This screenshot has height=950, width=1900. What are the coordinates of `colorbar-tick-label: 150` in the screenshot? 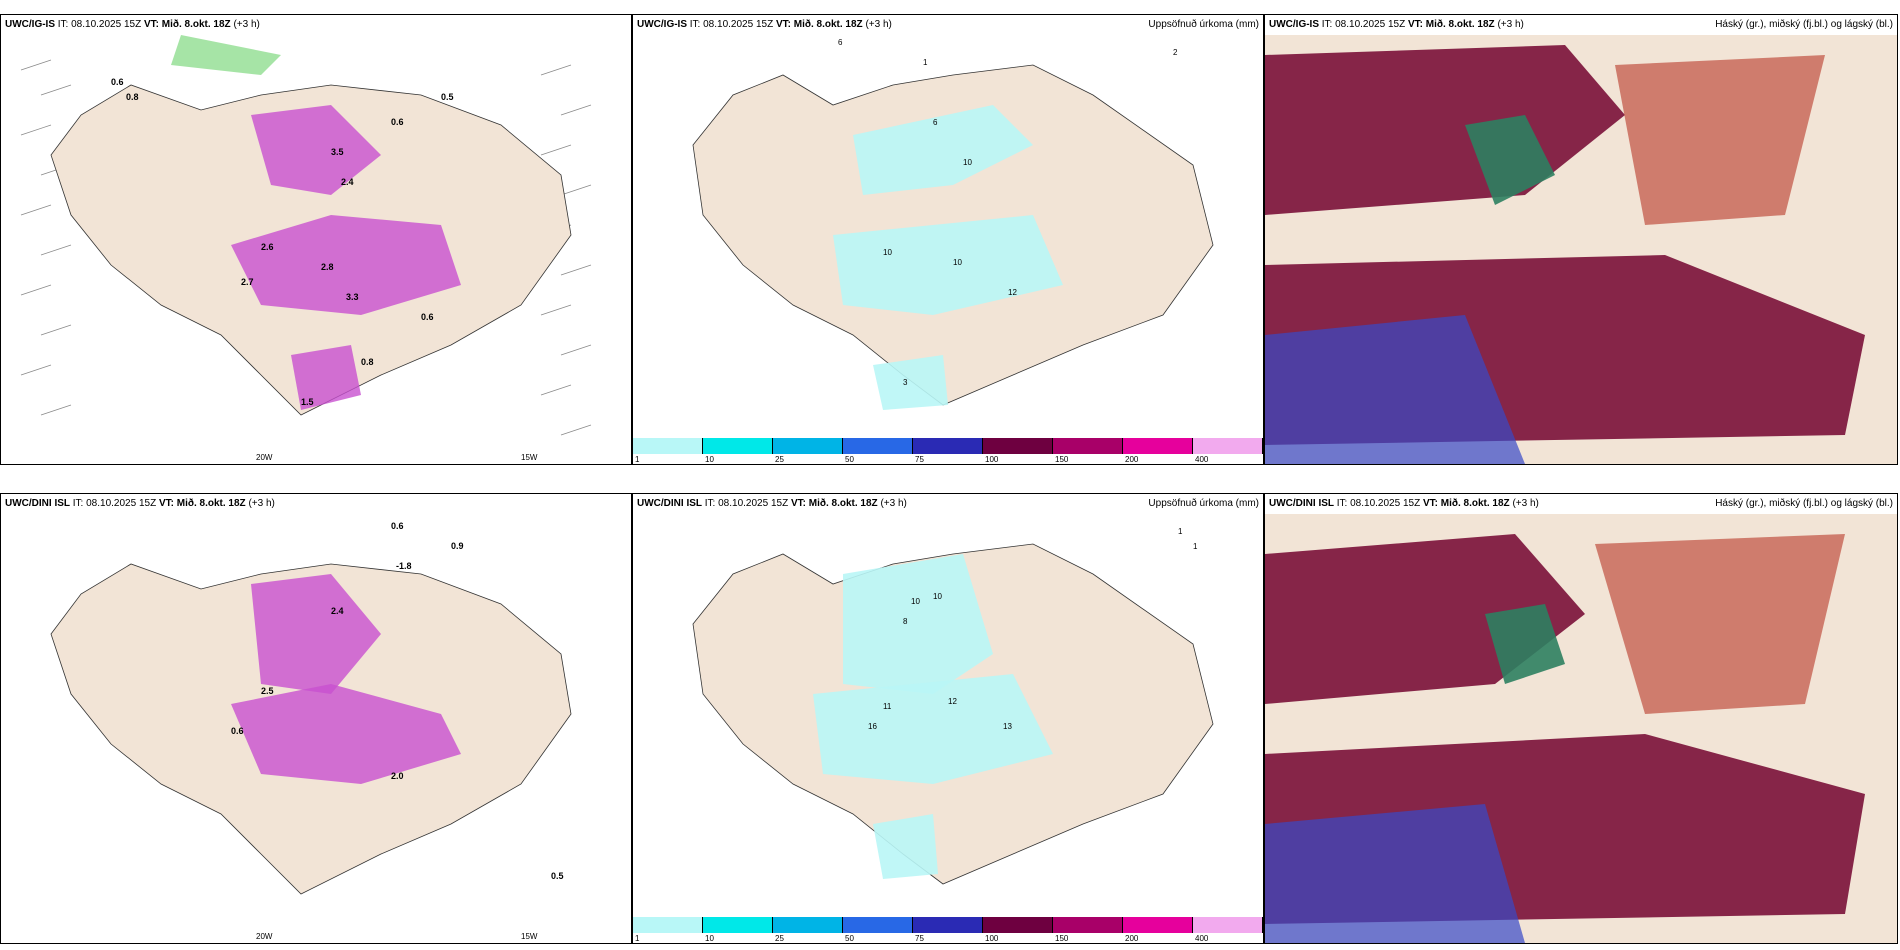 It's located at (1062, 938).